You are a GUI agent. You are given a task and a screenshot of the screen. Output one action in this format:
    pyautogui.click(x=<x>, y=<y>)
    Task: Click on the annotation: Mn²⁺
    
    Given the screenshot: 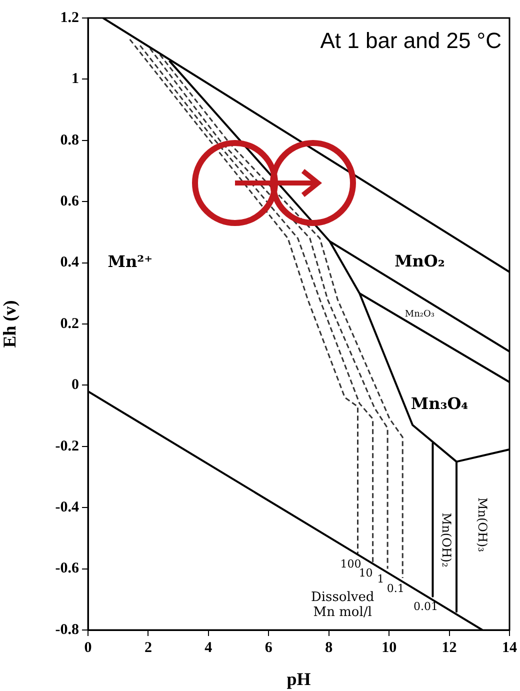 What is the action you would take?
    pyautogui.click(x=130, y=261)
    